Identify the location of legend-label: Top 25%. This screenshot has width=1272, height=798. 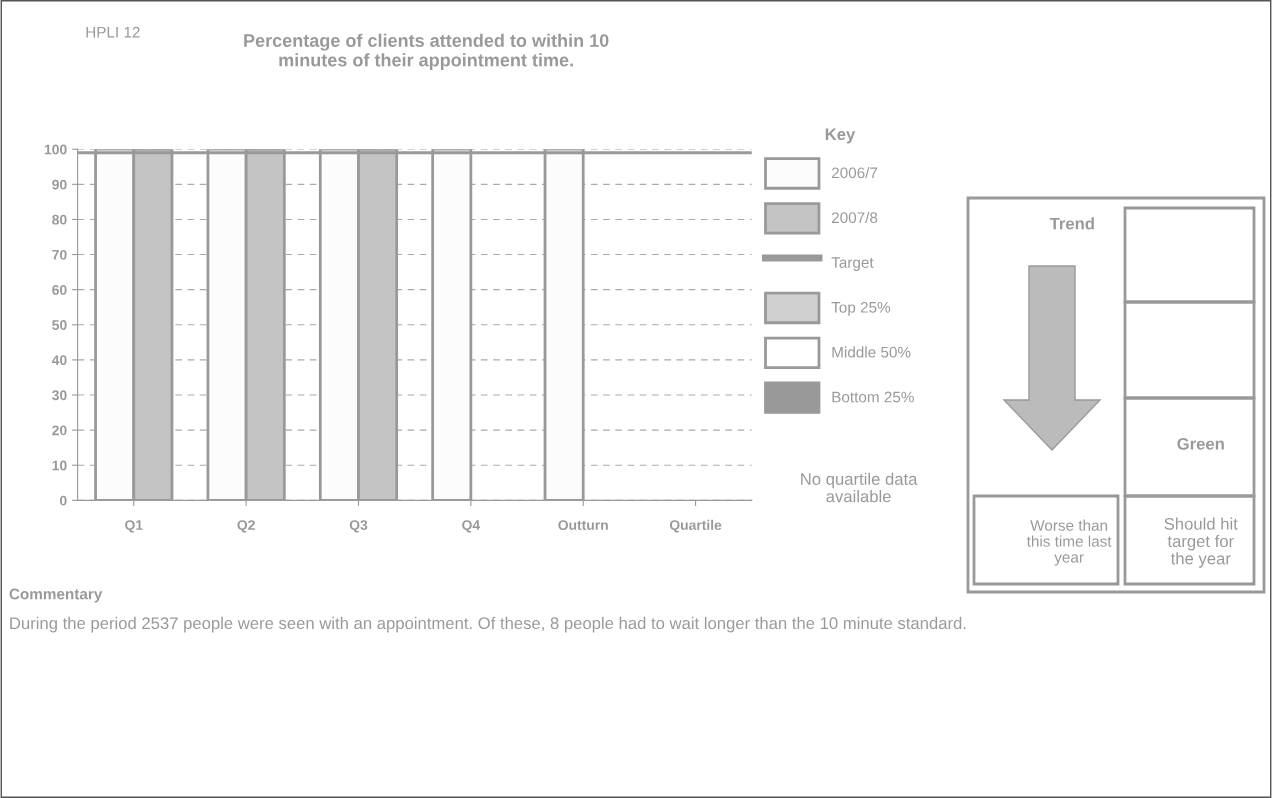
(861, 308).